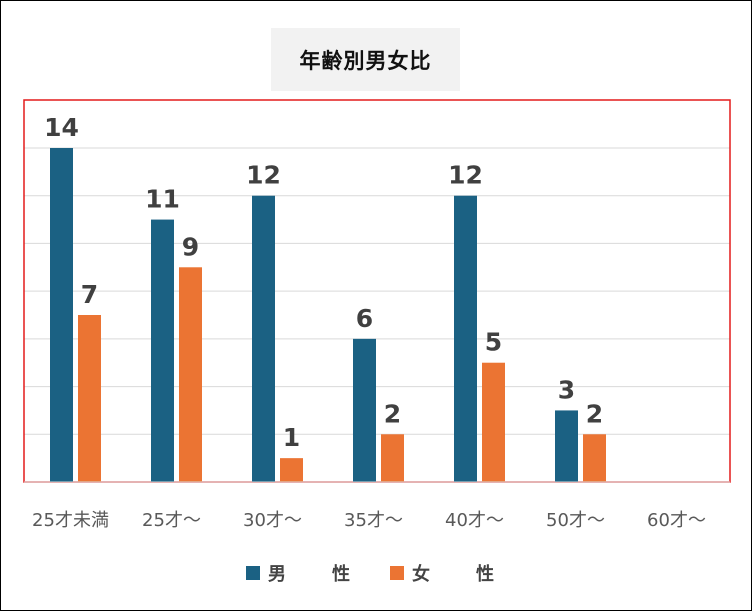  Describe the element at coordinates (474, 520) in the screenshot. I see `x-tick-label: 40才～` at that location.